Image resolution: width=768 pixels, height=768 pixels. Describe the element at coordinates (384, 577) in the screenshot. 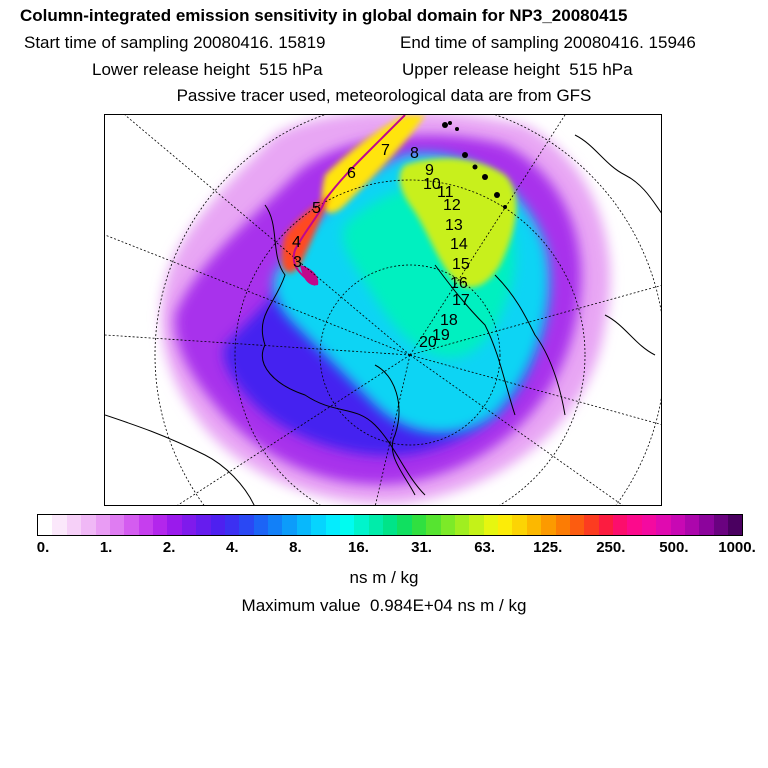

I see `colorbar-unit: ns m / kg` at that location.